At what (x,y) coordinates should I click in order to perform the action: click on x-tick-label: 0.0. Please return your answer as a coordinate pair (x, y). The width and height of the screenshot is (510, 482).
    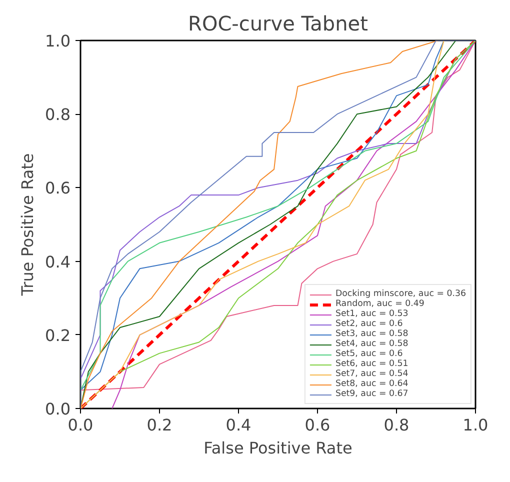
    Looking at the image, I should click on (81, 425).